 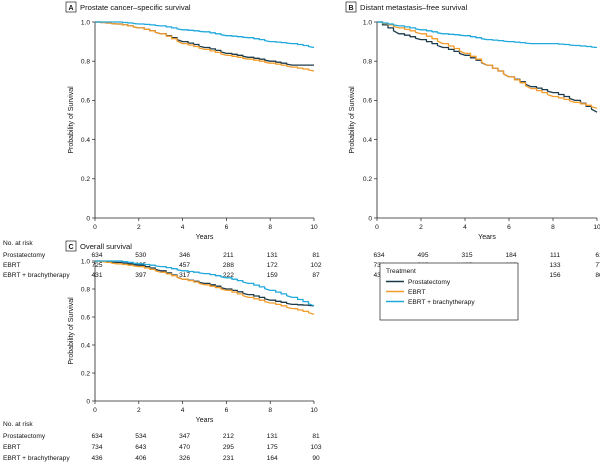 I want to click on risk-count: 156, so click(x=554, y=275).